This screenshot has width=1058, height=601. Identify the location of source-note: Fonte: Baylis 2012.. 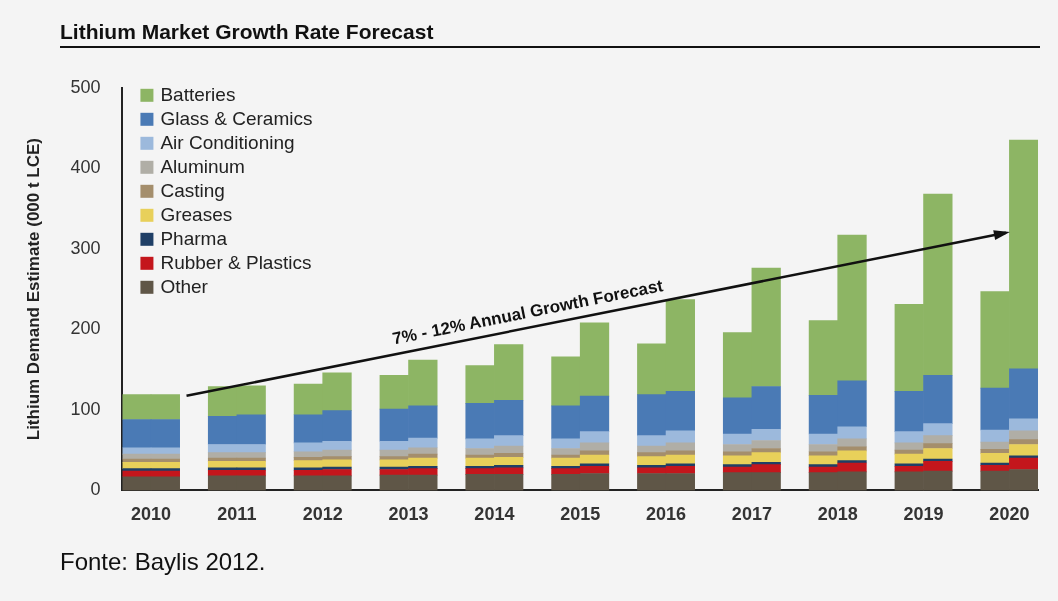
(163, 562).